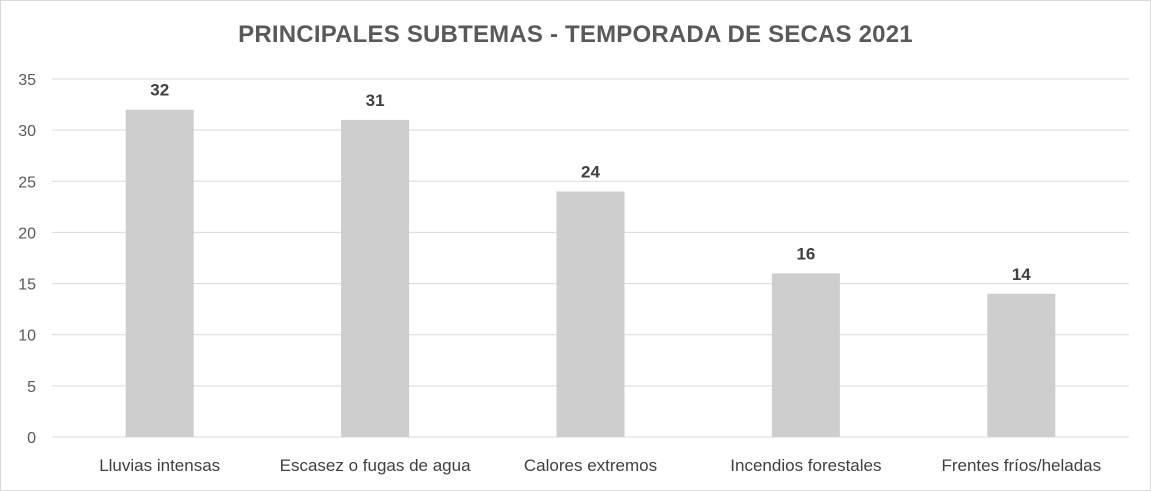 This screenshot has width=1151, height=491. I want to click on data-label: 14, so click(1021, 274).